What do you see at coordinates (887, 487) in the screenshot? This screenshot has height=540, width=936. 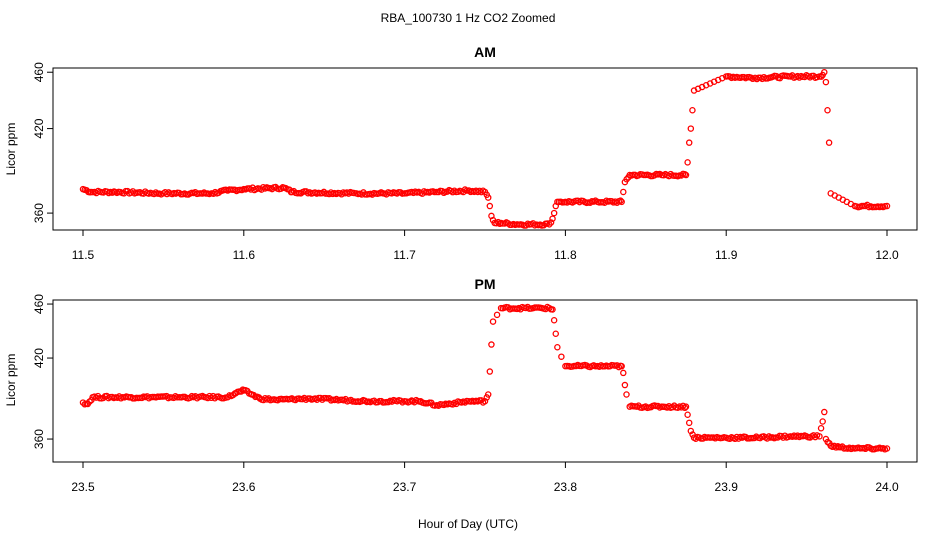 I see `x-tick-label: 24.0` at bounding box center [887, 487].